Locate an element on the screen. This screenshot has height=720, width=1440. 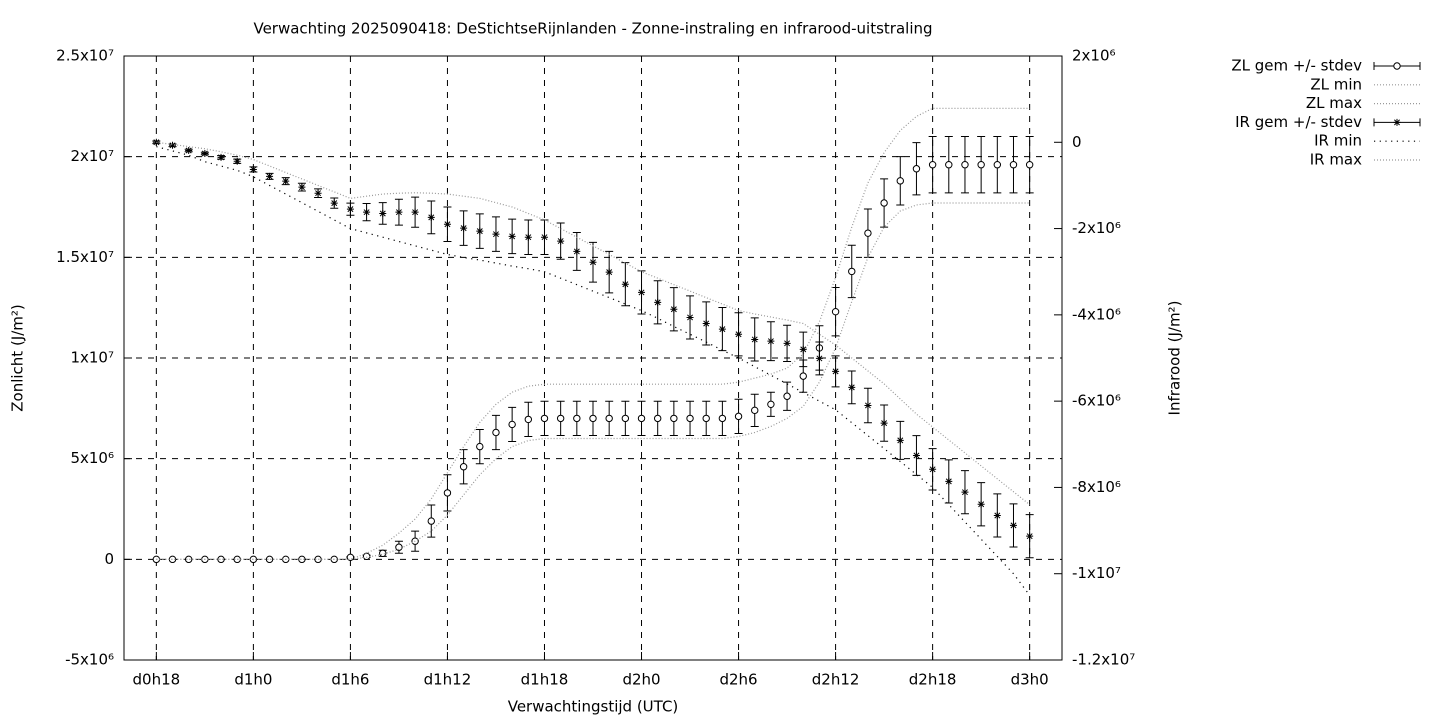
legend-label: IR max is located at coordinates (1336, 160).